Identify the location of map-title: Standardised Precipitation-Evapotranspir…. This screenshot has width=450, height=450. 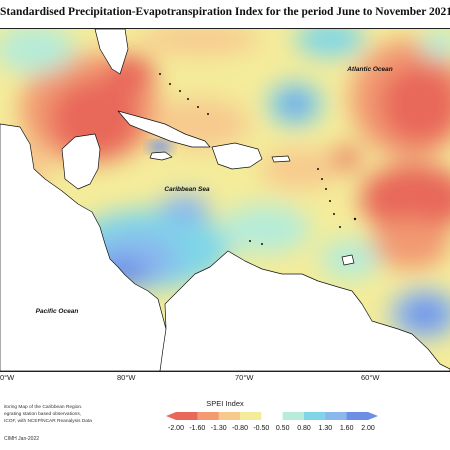
(225, 12).